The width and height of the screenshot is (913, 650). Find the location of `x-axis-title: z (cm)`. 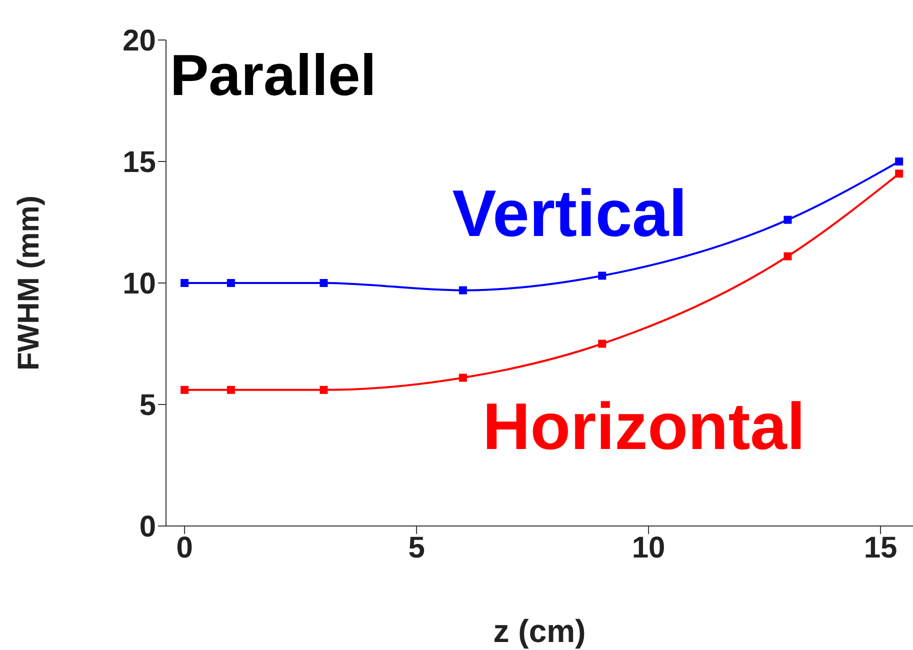

x-axis-title: z (cm) is located at coordinates (539, 631).